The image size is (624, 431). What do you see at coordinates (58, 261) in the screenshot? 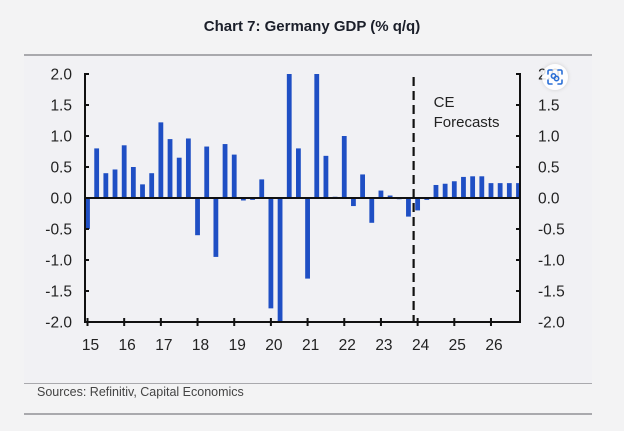
I see `left-y-tick-label: -1.0` at bounding box center [58, 261].